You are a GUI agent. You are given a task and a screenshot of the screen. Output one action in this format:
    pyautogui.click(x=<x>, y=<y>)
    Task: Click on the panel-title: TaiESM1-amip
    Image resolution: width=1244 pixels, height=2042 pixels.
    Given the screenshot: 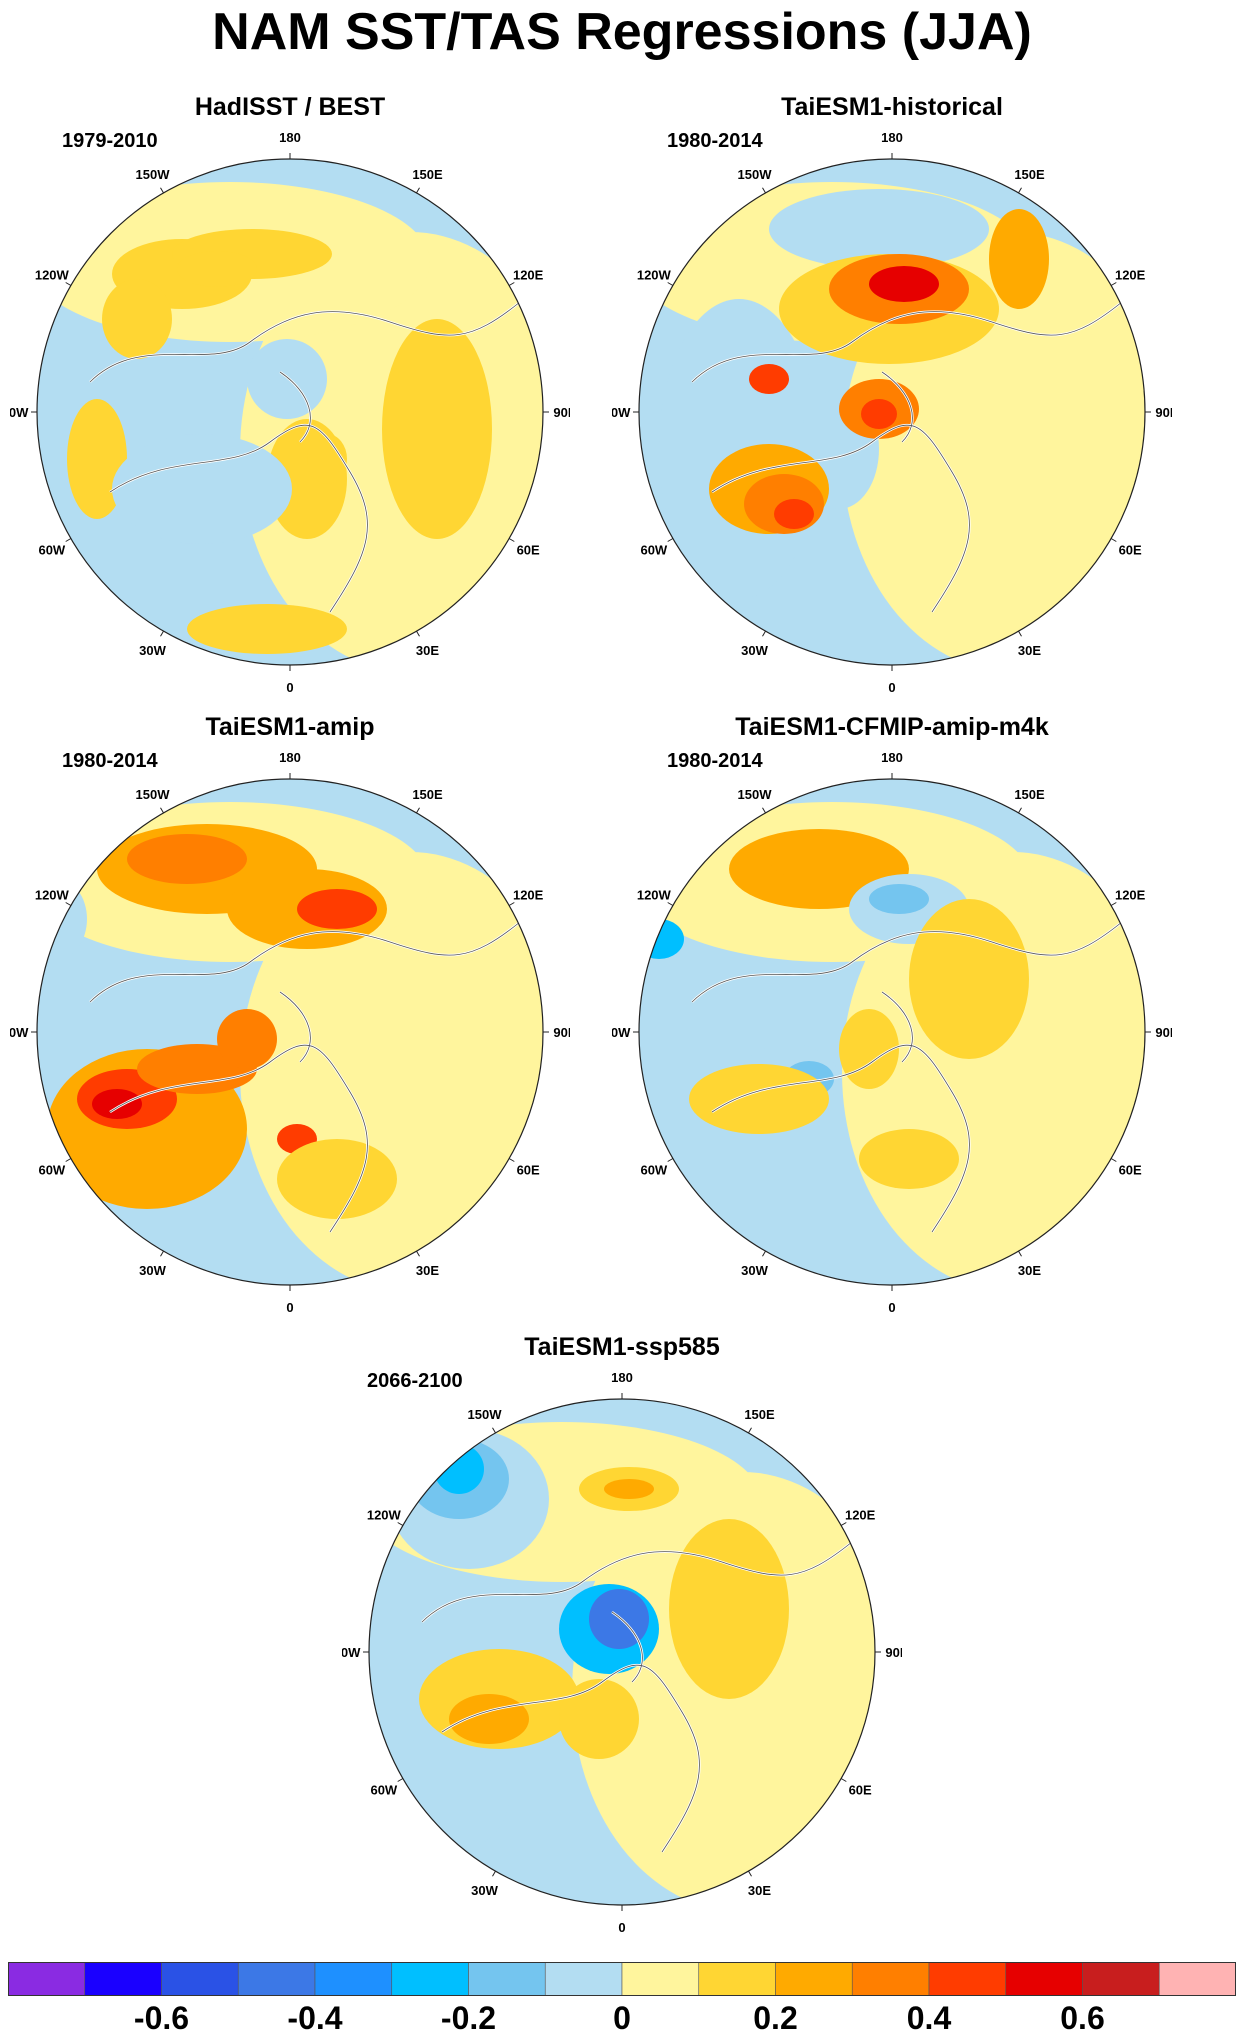 What is the action you would take?
    pyautogui.click(x=290, y=727)
    